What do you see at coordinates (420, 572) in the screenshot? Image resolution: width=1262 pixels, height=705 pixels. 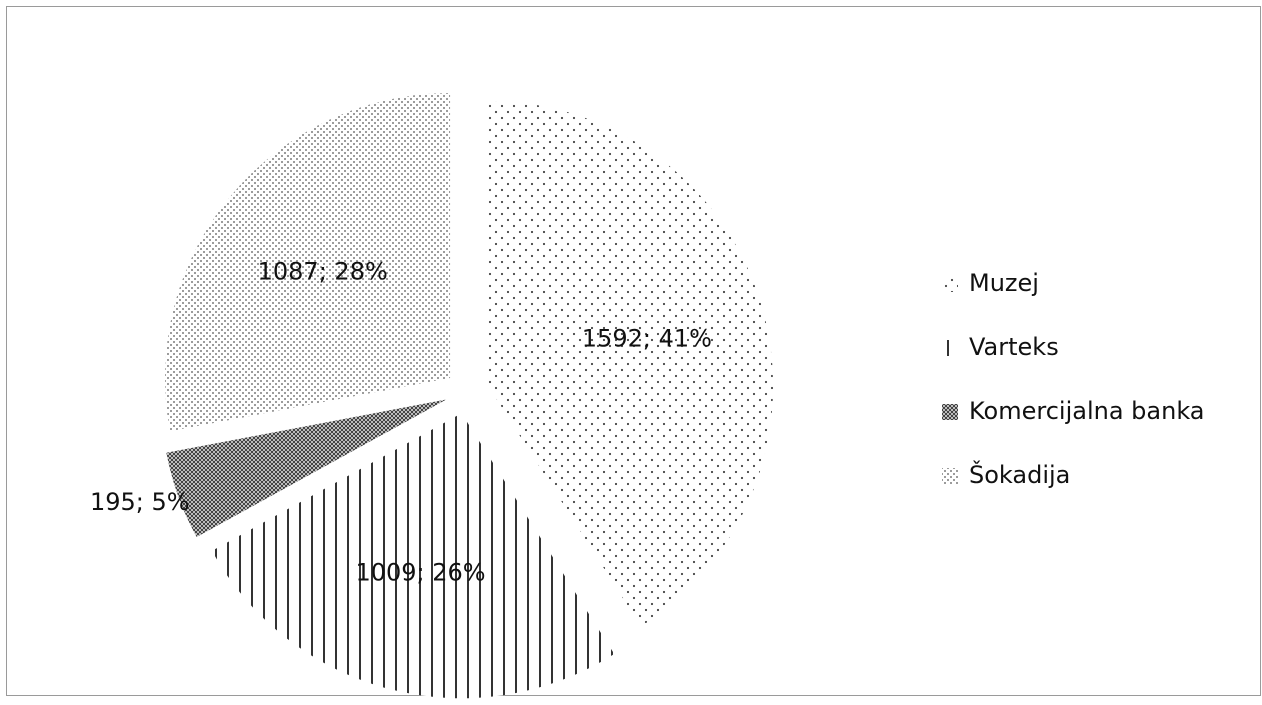 I see `data-label: 1009; 26%` at bounding box center [420, 572].